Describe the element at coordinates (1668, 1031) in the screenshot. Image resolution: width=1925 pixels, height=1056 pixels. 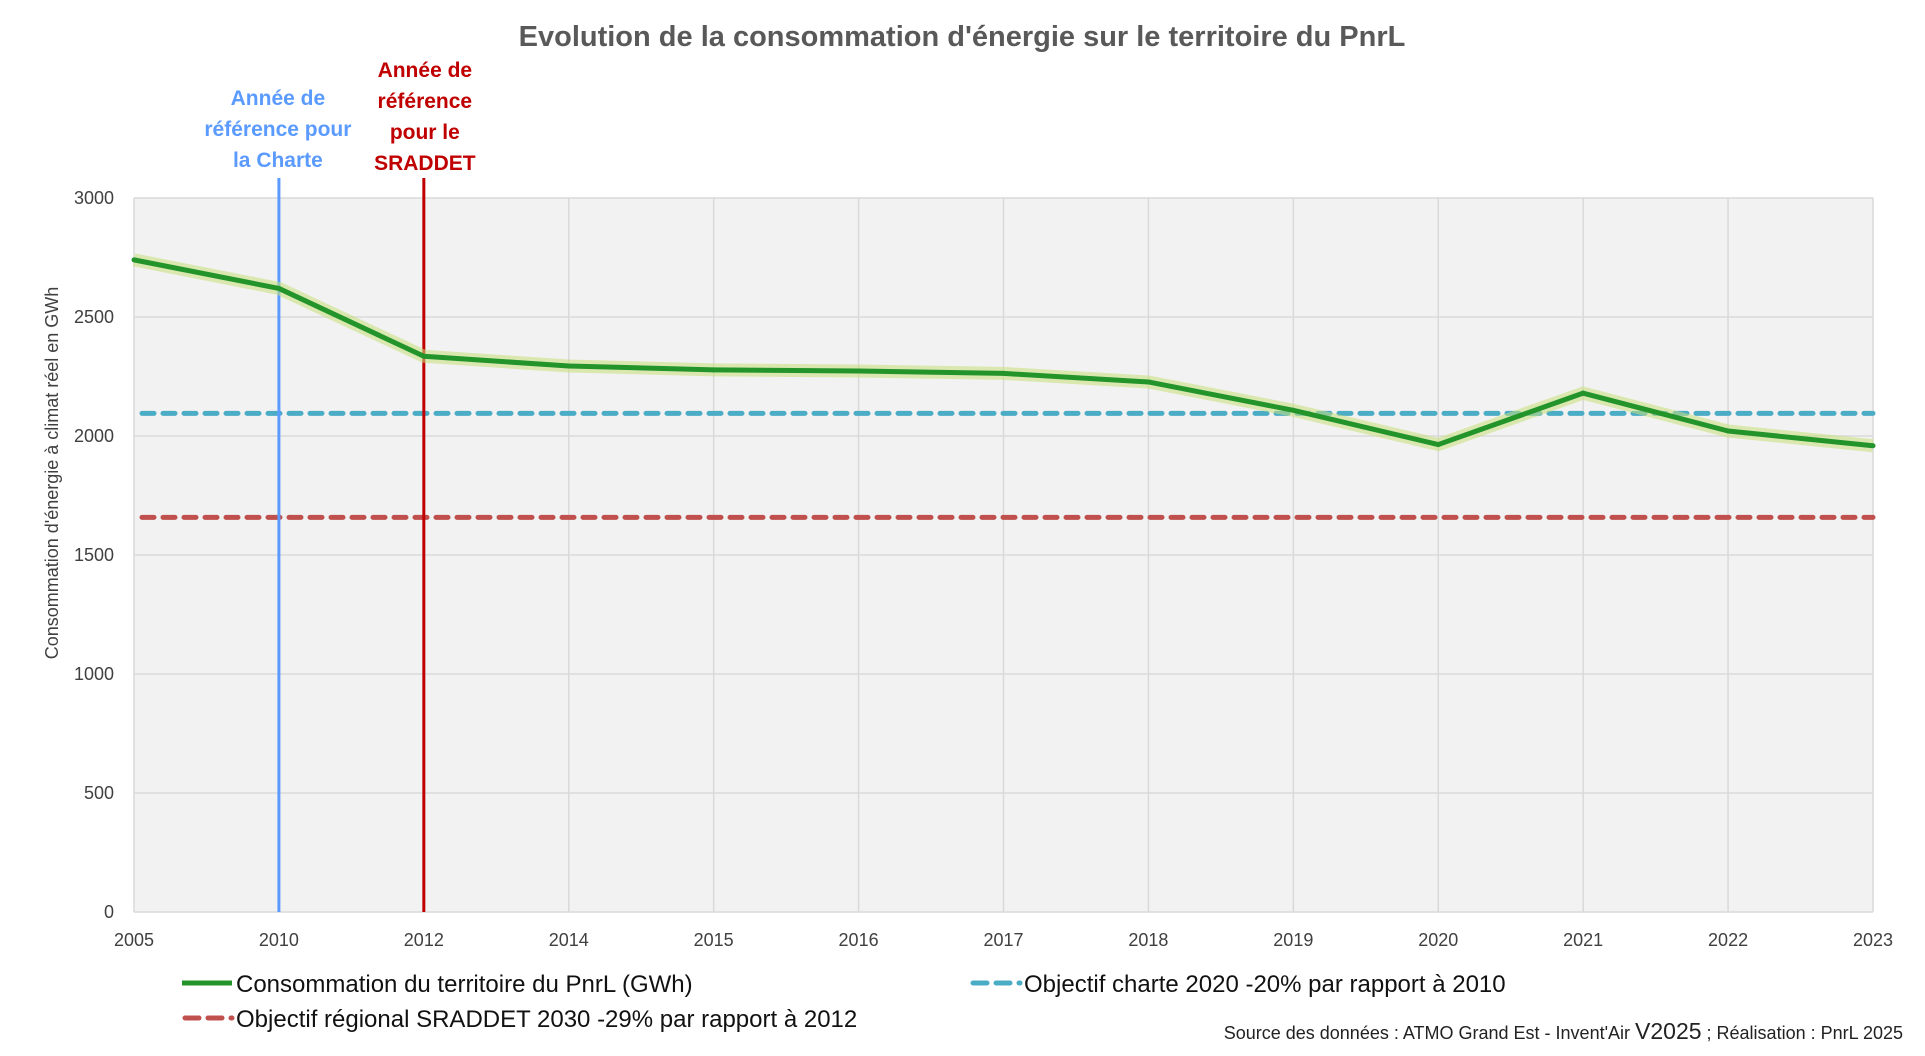
I see `source-version: V2025` at that location.